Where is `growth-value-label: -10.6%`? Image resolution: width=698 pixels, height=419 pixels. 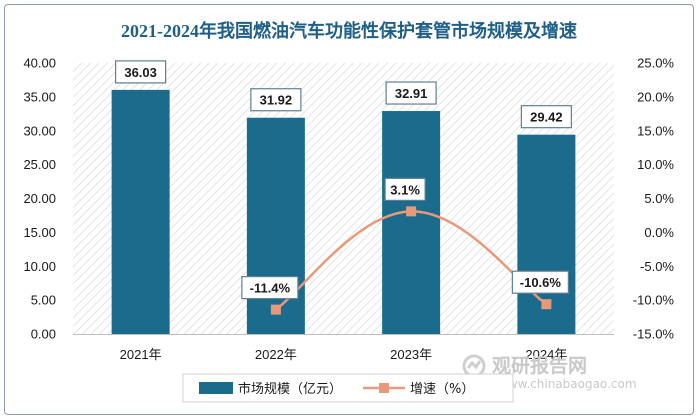
growth-value-label: -10.6% is located at coordinates (540, 282).